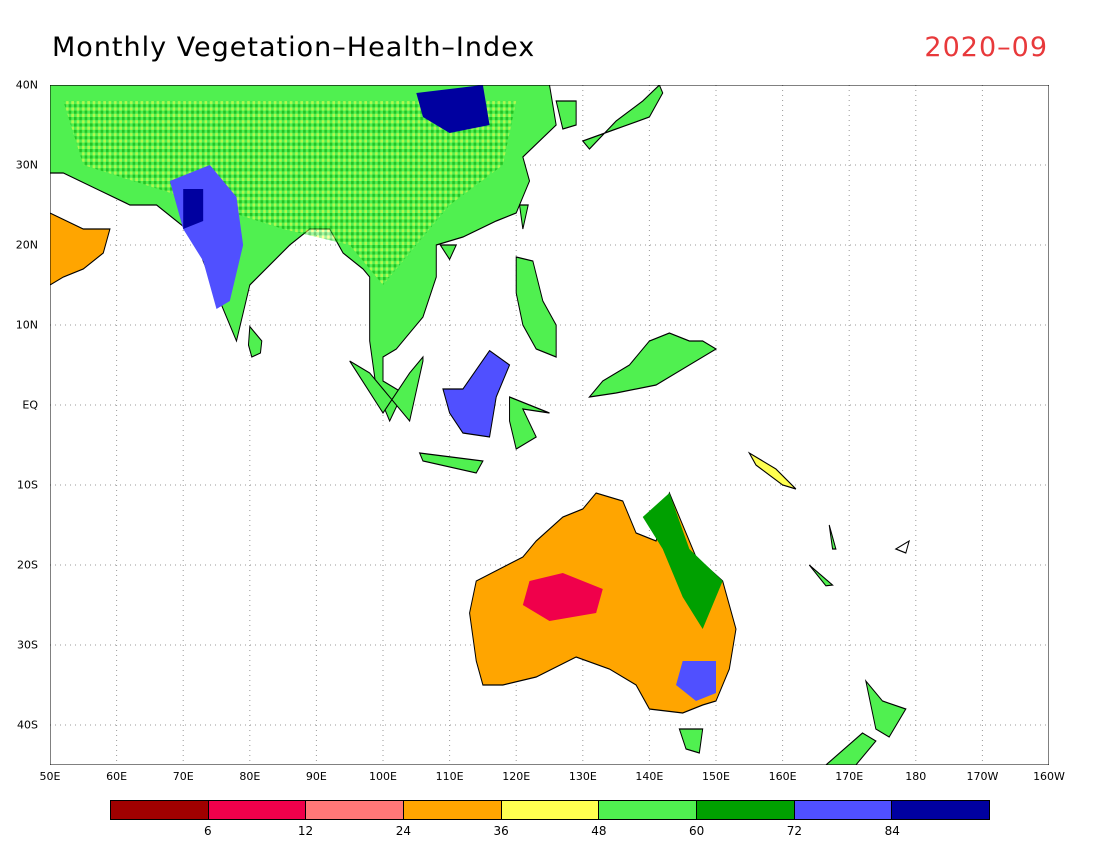  What do you see at coordinates (50, 776) in the screenshot?
I see `longitude-label: 50E` at bounding box center [50, 776].